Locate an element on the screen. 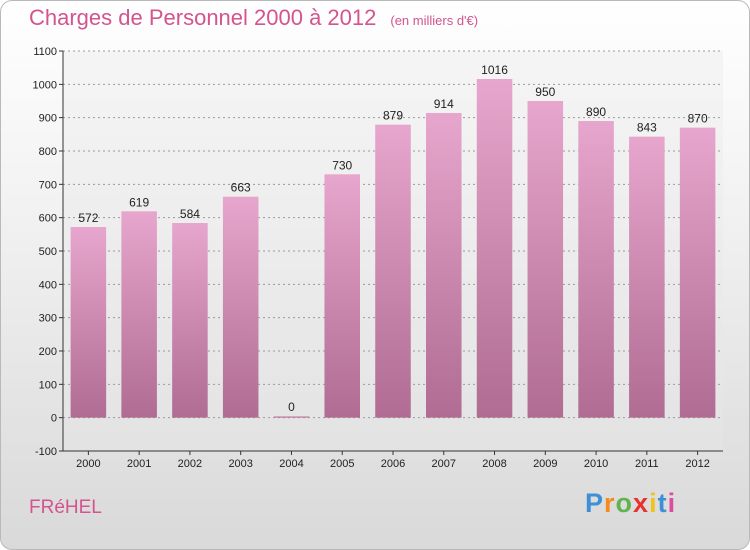 Image resolution: width=750 pixels, height=550 pixels. y-tick-label: 400 is located at coordinates (48, 285).